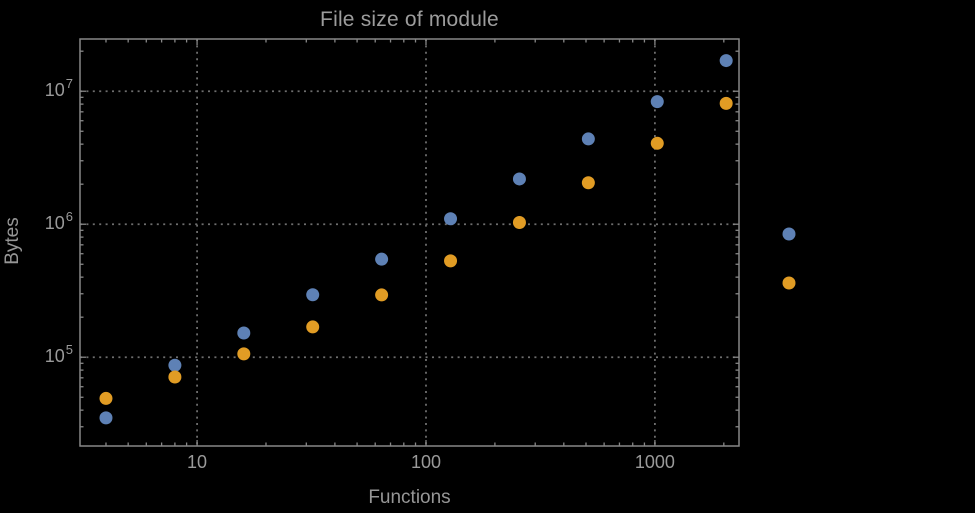 Image resolution: width=975 pixels, height=513 pixels. What do you see at coordinates (789, 234) in the screenshot?
I see `legend-marker-series-1-blue` at bounding box center [789, 234].